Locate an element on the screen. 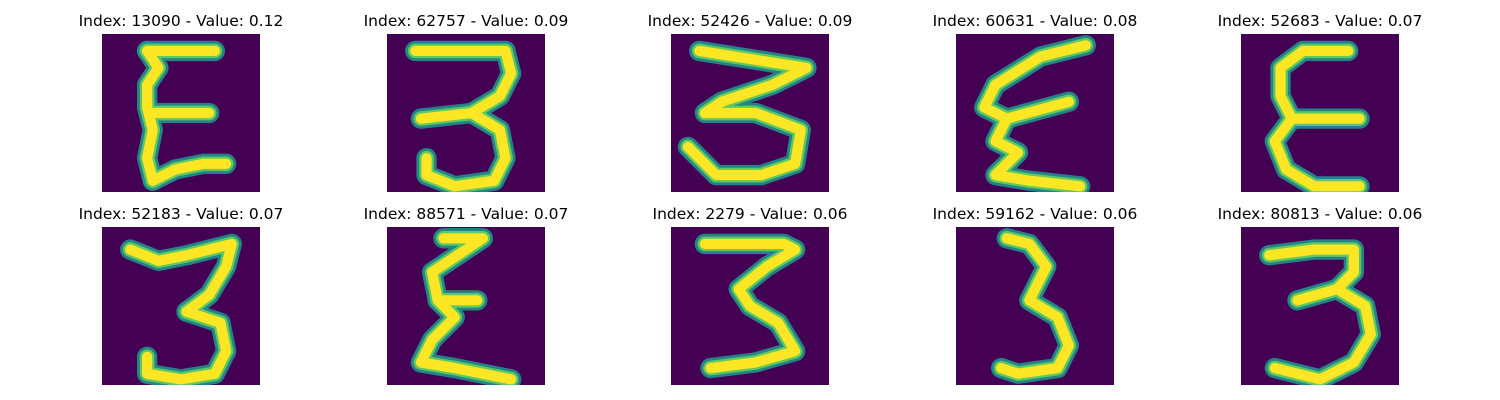 This screenshot has height=400, width=1500. image-panel: Index: 59162 - Value: 0.06 is located at coordinates (1035, 295).